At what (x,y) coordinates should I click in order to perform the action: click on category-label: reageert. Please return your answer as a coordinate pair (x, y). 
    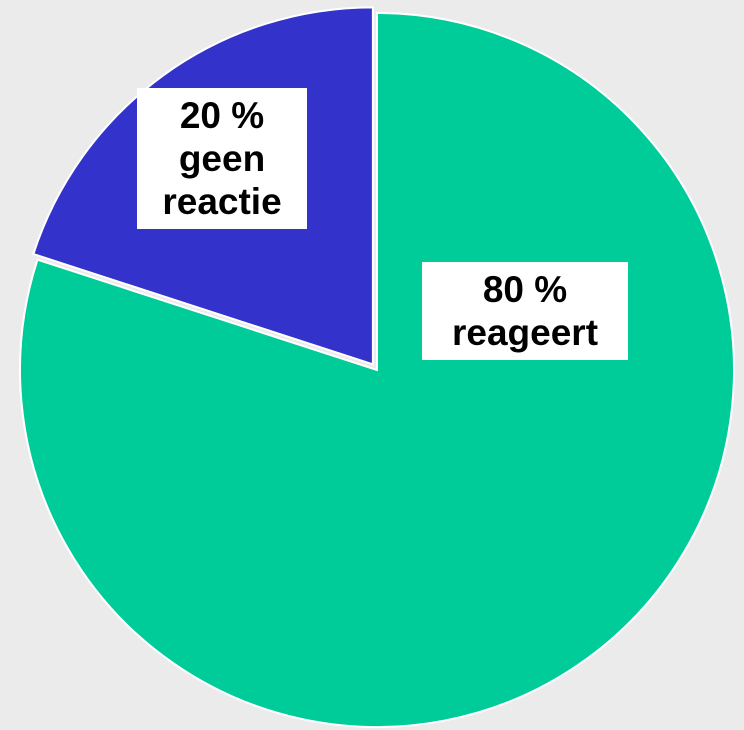
    Looking at the image, I should click on (525, 332).